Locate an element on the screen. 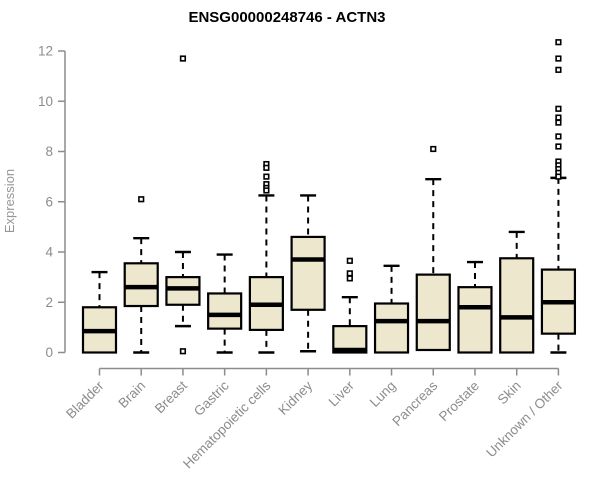 The height and width of the screenshot is (500, 600). y-tick-label: 0 is located at coordinates (49, 352).